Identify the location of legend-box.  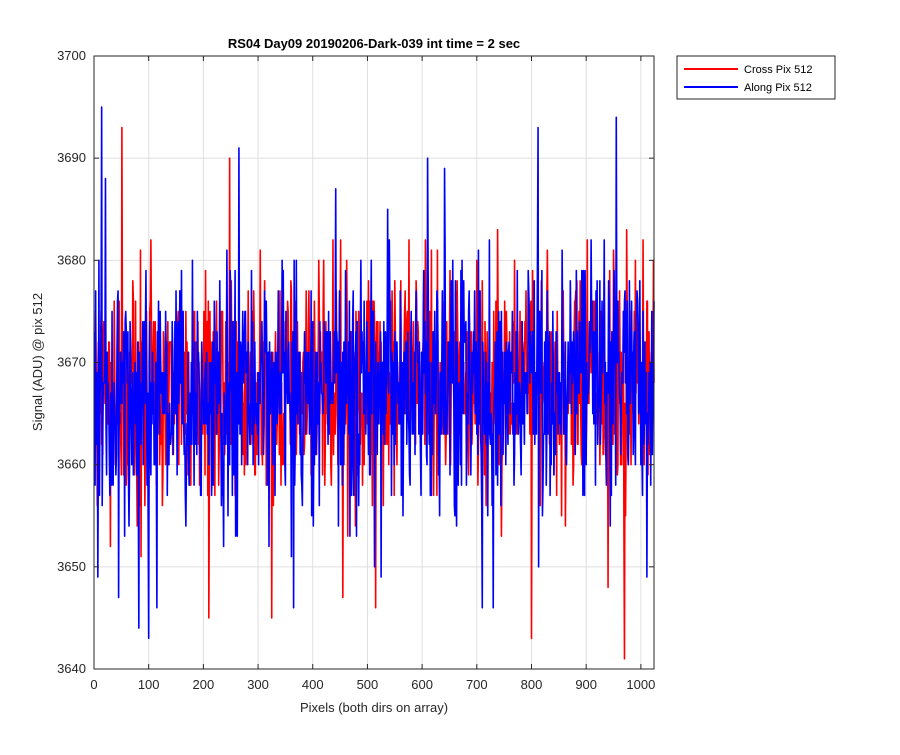
(756, 77).